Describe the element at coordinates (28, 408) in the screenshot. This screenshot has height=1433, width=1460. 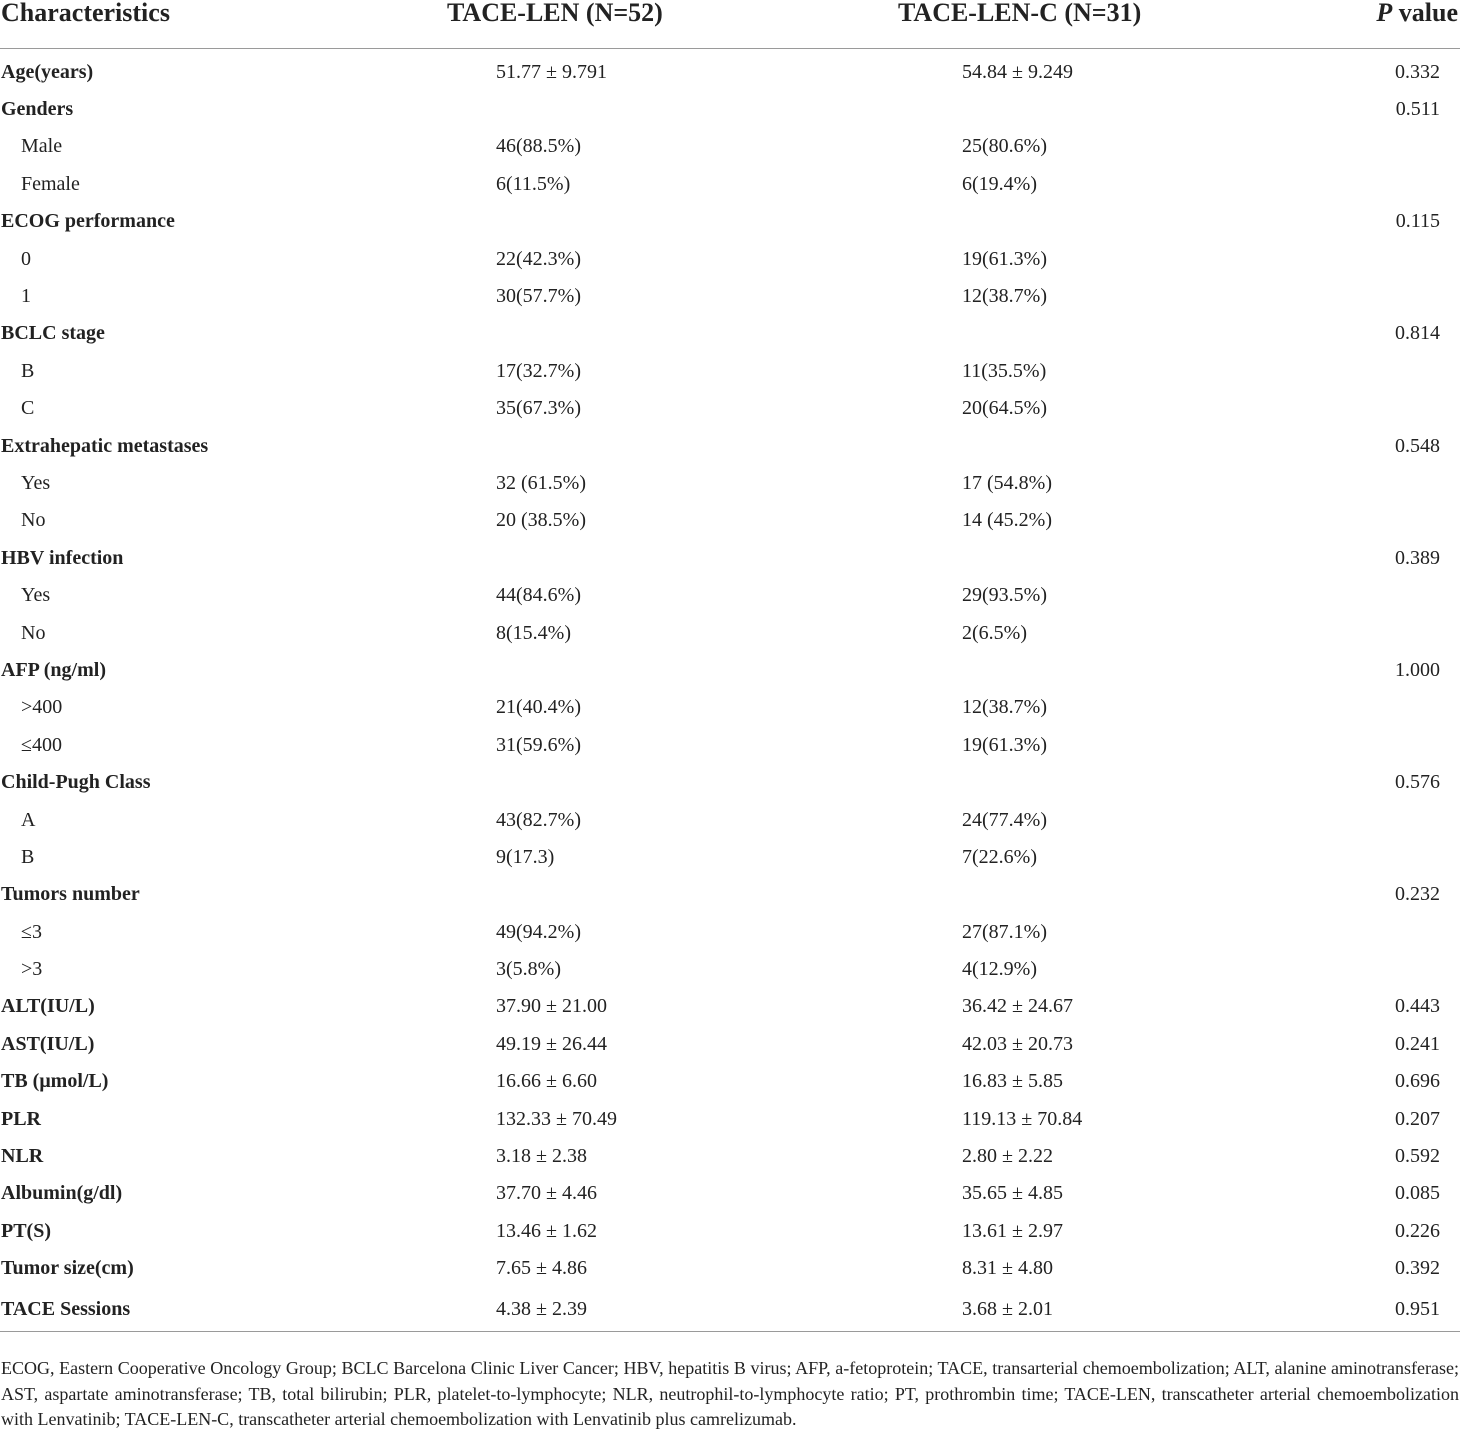
I see `row-label: C` at that location.